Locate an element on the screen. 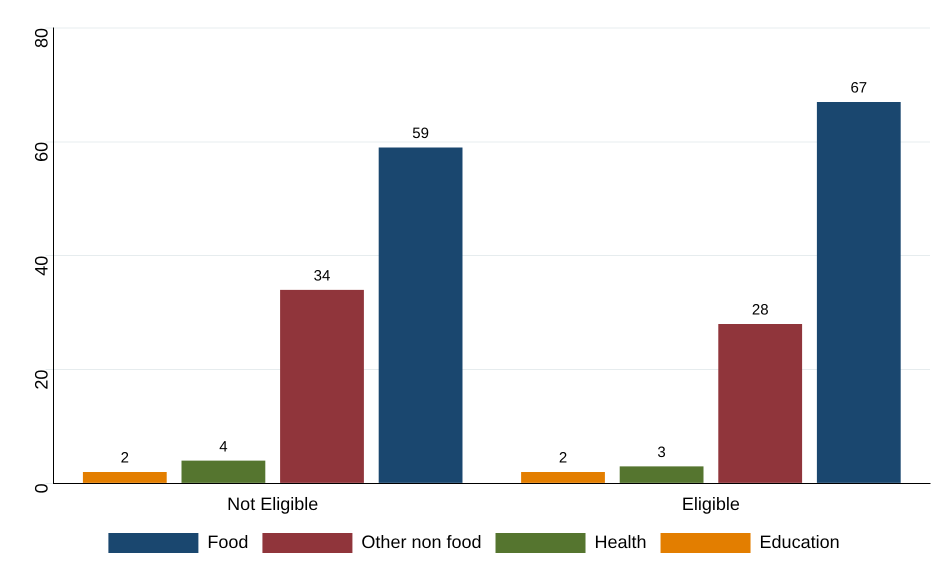 Image resolution: width=948 pixels, height=581 pixels. x-tick-label: Eligible is located at coordinates (711, 504).